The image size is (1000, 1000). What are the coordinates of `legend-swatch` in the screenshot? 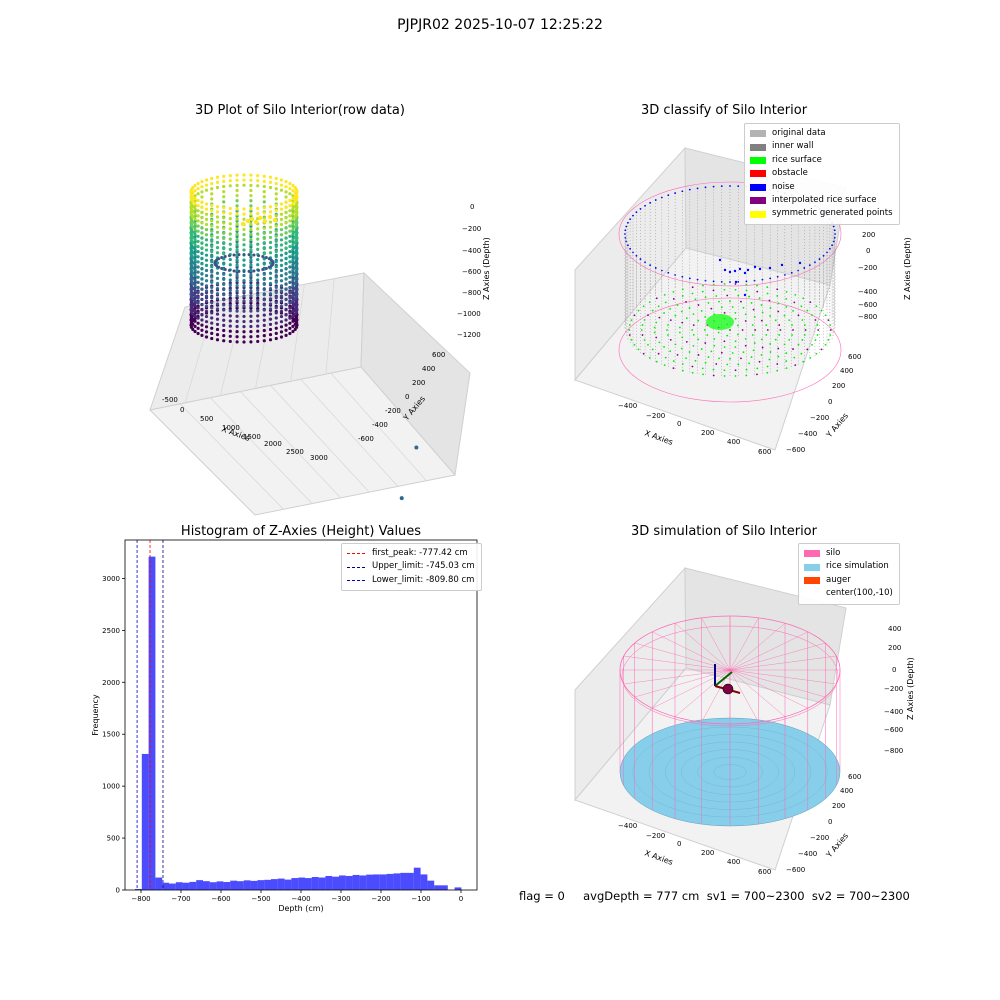 It's located at (758, 134).